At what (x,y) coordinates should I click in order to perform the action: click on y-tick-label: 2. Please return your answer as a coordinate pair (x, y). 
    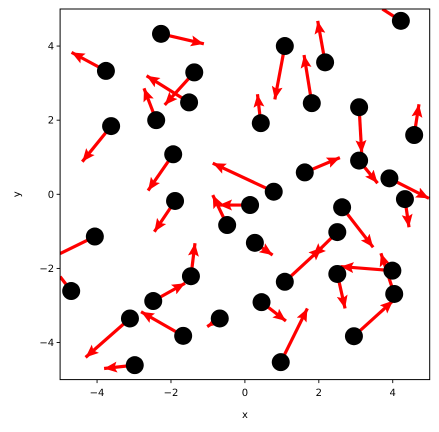
    Looking at the image, I should click on (51, 121).